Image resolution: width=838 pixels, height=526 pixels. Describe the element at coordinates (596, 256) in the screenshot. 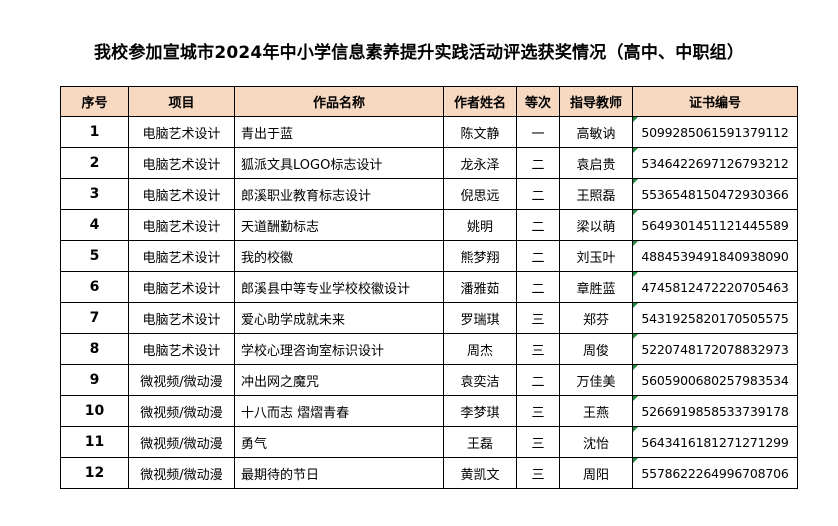

I see `cell-teacher: 刘玉叶` at that location.